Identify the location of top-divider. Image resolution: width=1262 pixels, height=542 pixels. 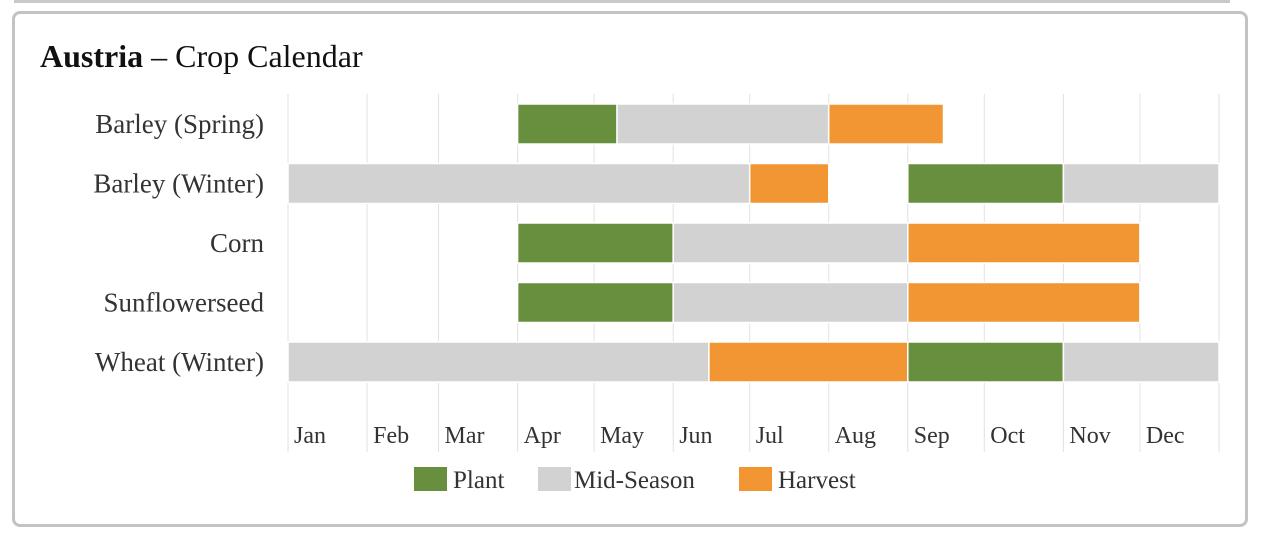
(622, 1).